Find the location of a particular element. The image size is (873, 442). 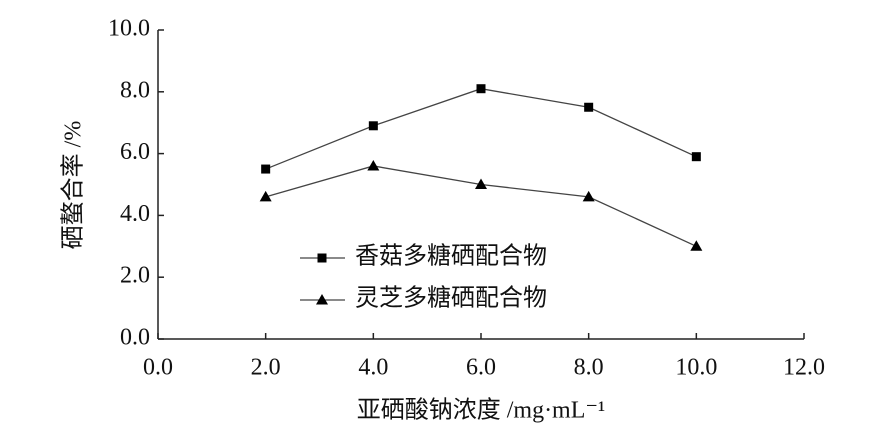

y-tick-label: 2.0 is located at coordinates (135, 276).